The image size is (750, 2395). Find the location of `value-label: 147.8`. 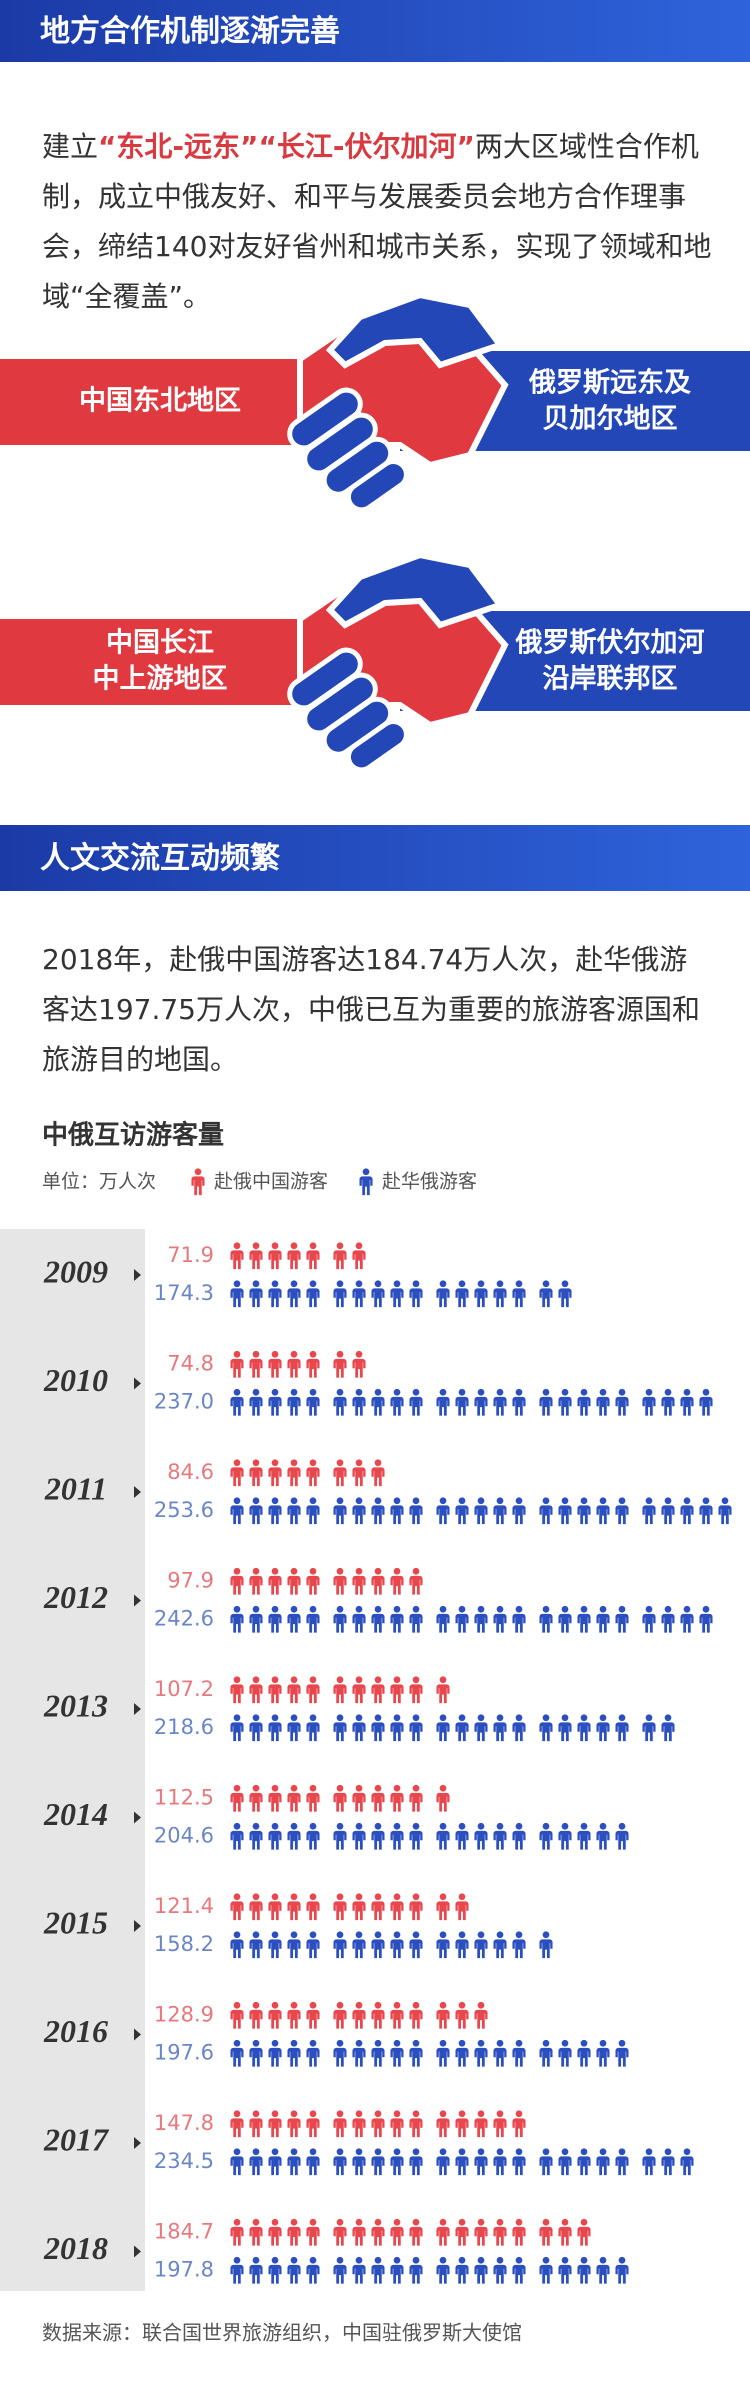

value-label: 147.8 is located at coordinates (184, 2123).